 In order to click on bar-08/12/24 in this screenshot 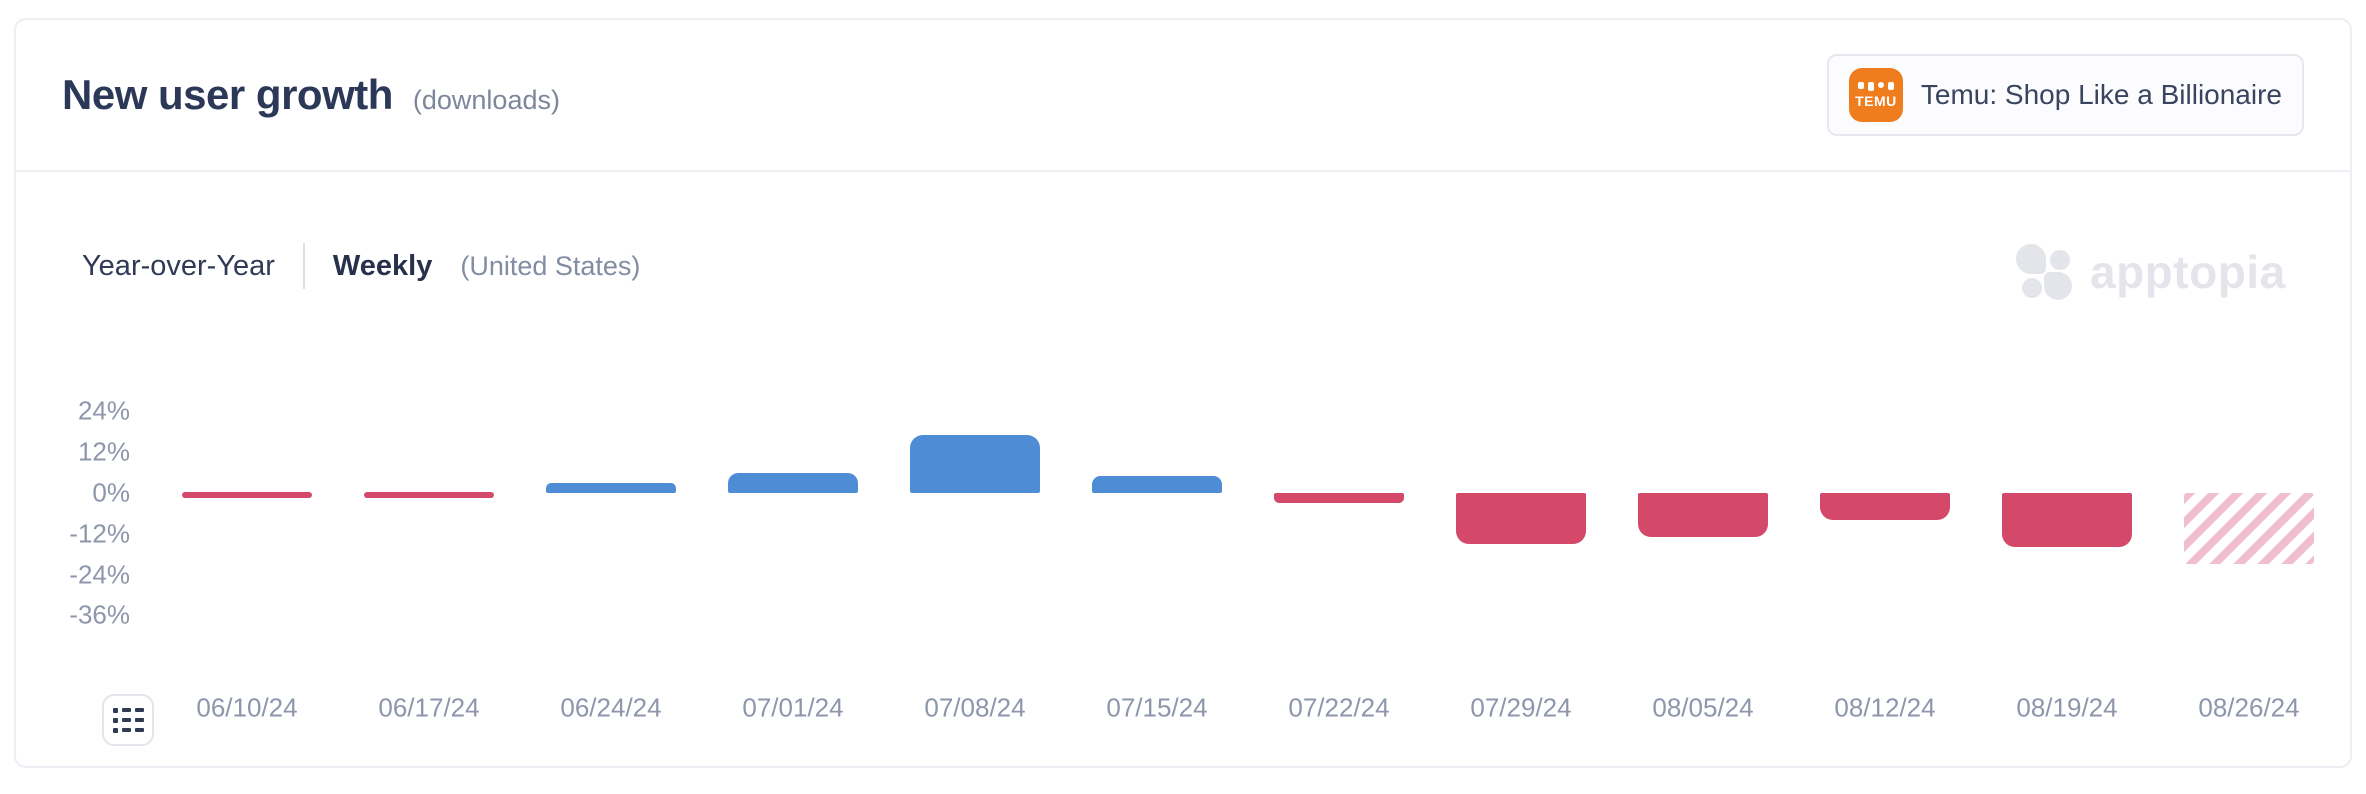, I will do `click(1885, 507)`.